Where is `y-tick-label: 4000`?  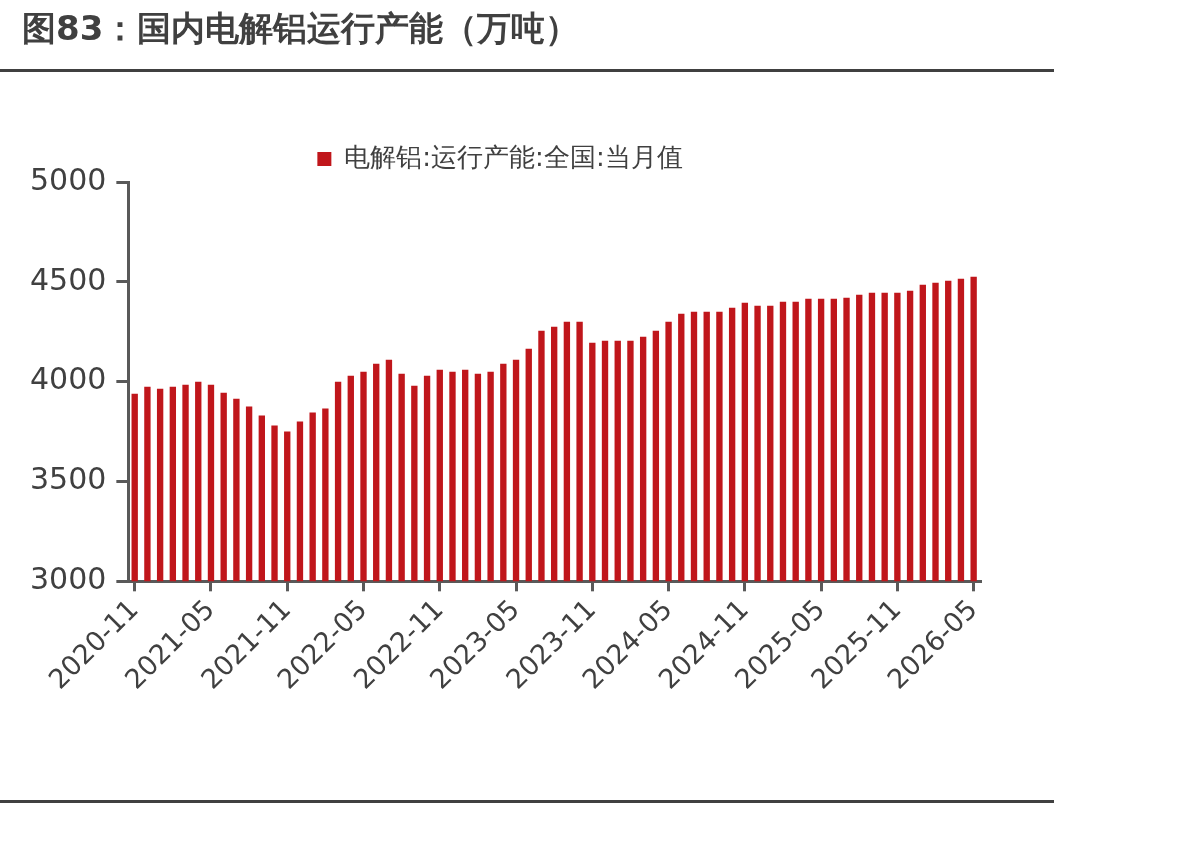 y-tick-label: 4000 is located at coordinates (68, 379).